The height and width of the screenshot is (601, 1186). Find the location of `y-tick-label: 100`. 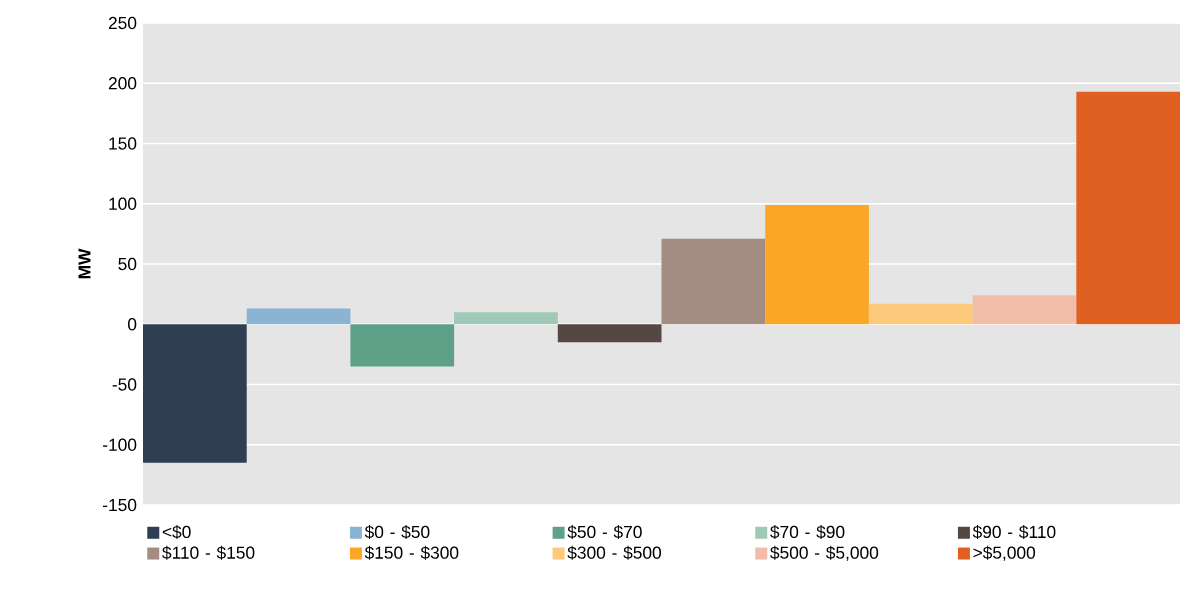

y-tick-label: 100 is located at coordinates (123, 203).